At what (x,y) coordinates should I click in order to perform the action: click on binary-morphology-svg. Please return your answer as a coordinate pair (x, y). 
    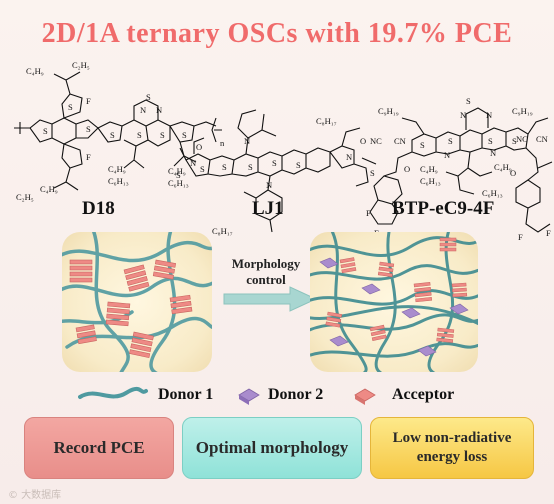
    Looking at the image, I should click on (137, 302).